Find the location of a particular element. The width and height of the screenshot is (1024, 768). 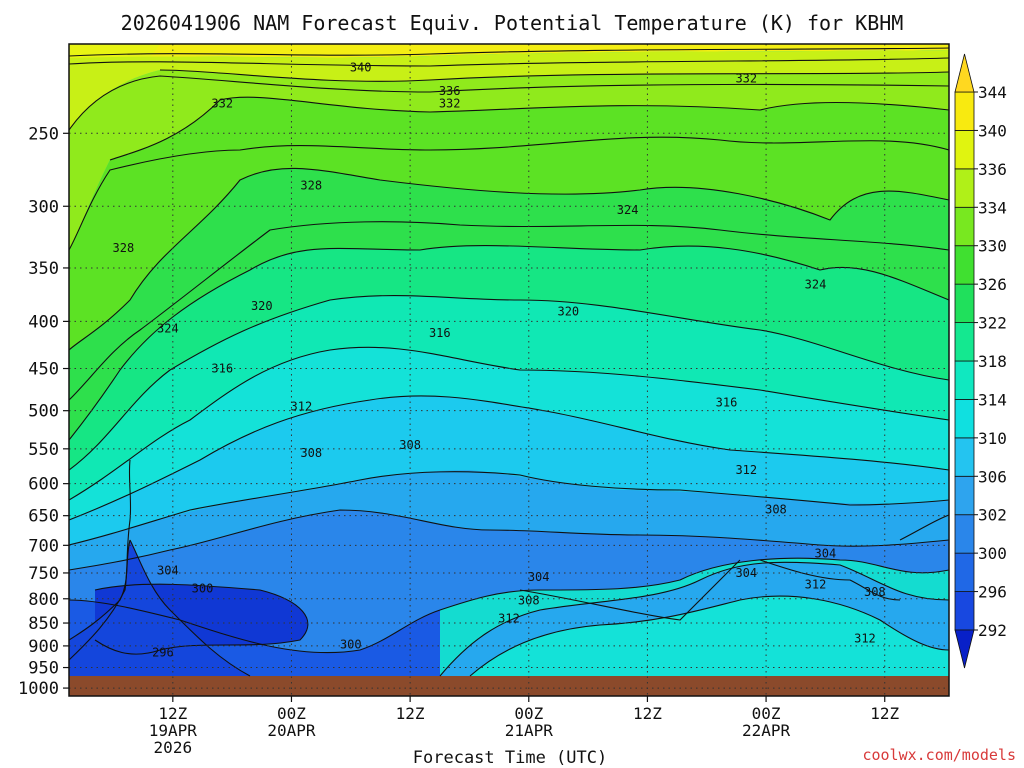

y-tick-label: 700 is located at coordinates (43, 546).